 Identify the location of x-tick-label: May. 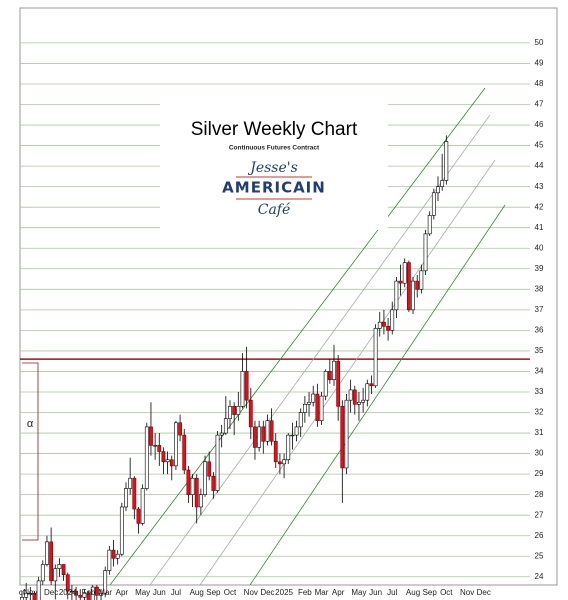
(358, 592).